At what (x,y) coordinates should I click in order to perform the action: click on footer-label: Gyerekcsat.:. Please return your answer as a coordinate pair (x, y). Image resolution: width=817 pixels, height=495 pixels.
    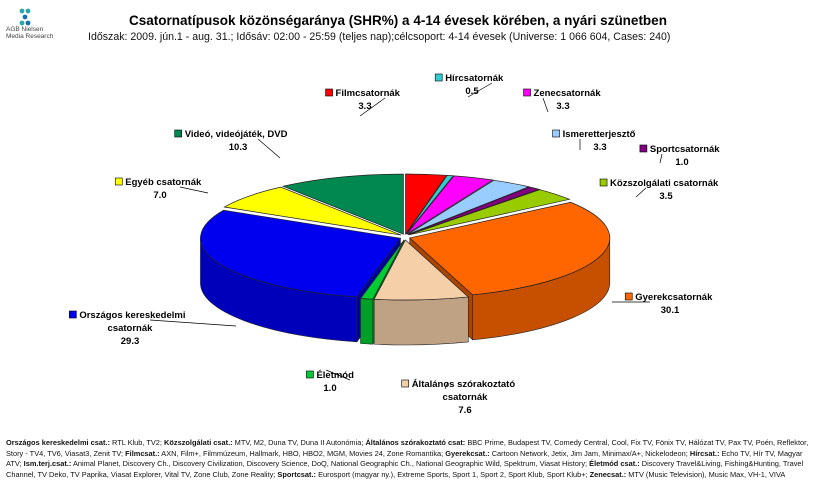
    Looking at the image, I should click on (467, 453).